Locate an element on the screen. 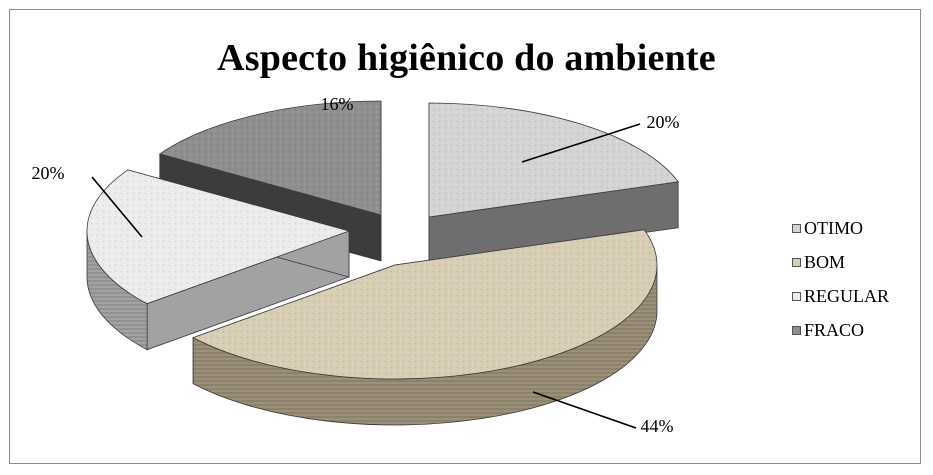 This screenshot has width=933, height=475. legend: OTIMO BOM REGULAR FRACO is located at coordinates (840, 279).